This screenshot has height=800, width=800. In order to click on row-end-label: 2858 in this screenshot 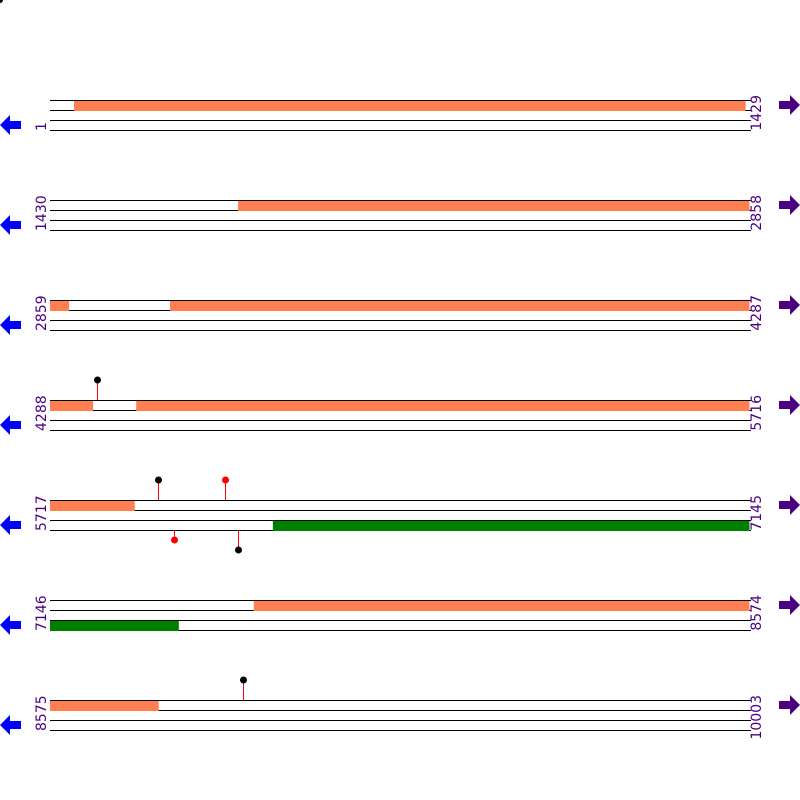, I will do `click(757, 213)`.